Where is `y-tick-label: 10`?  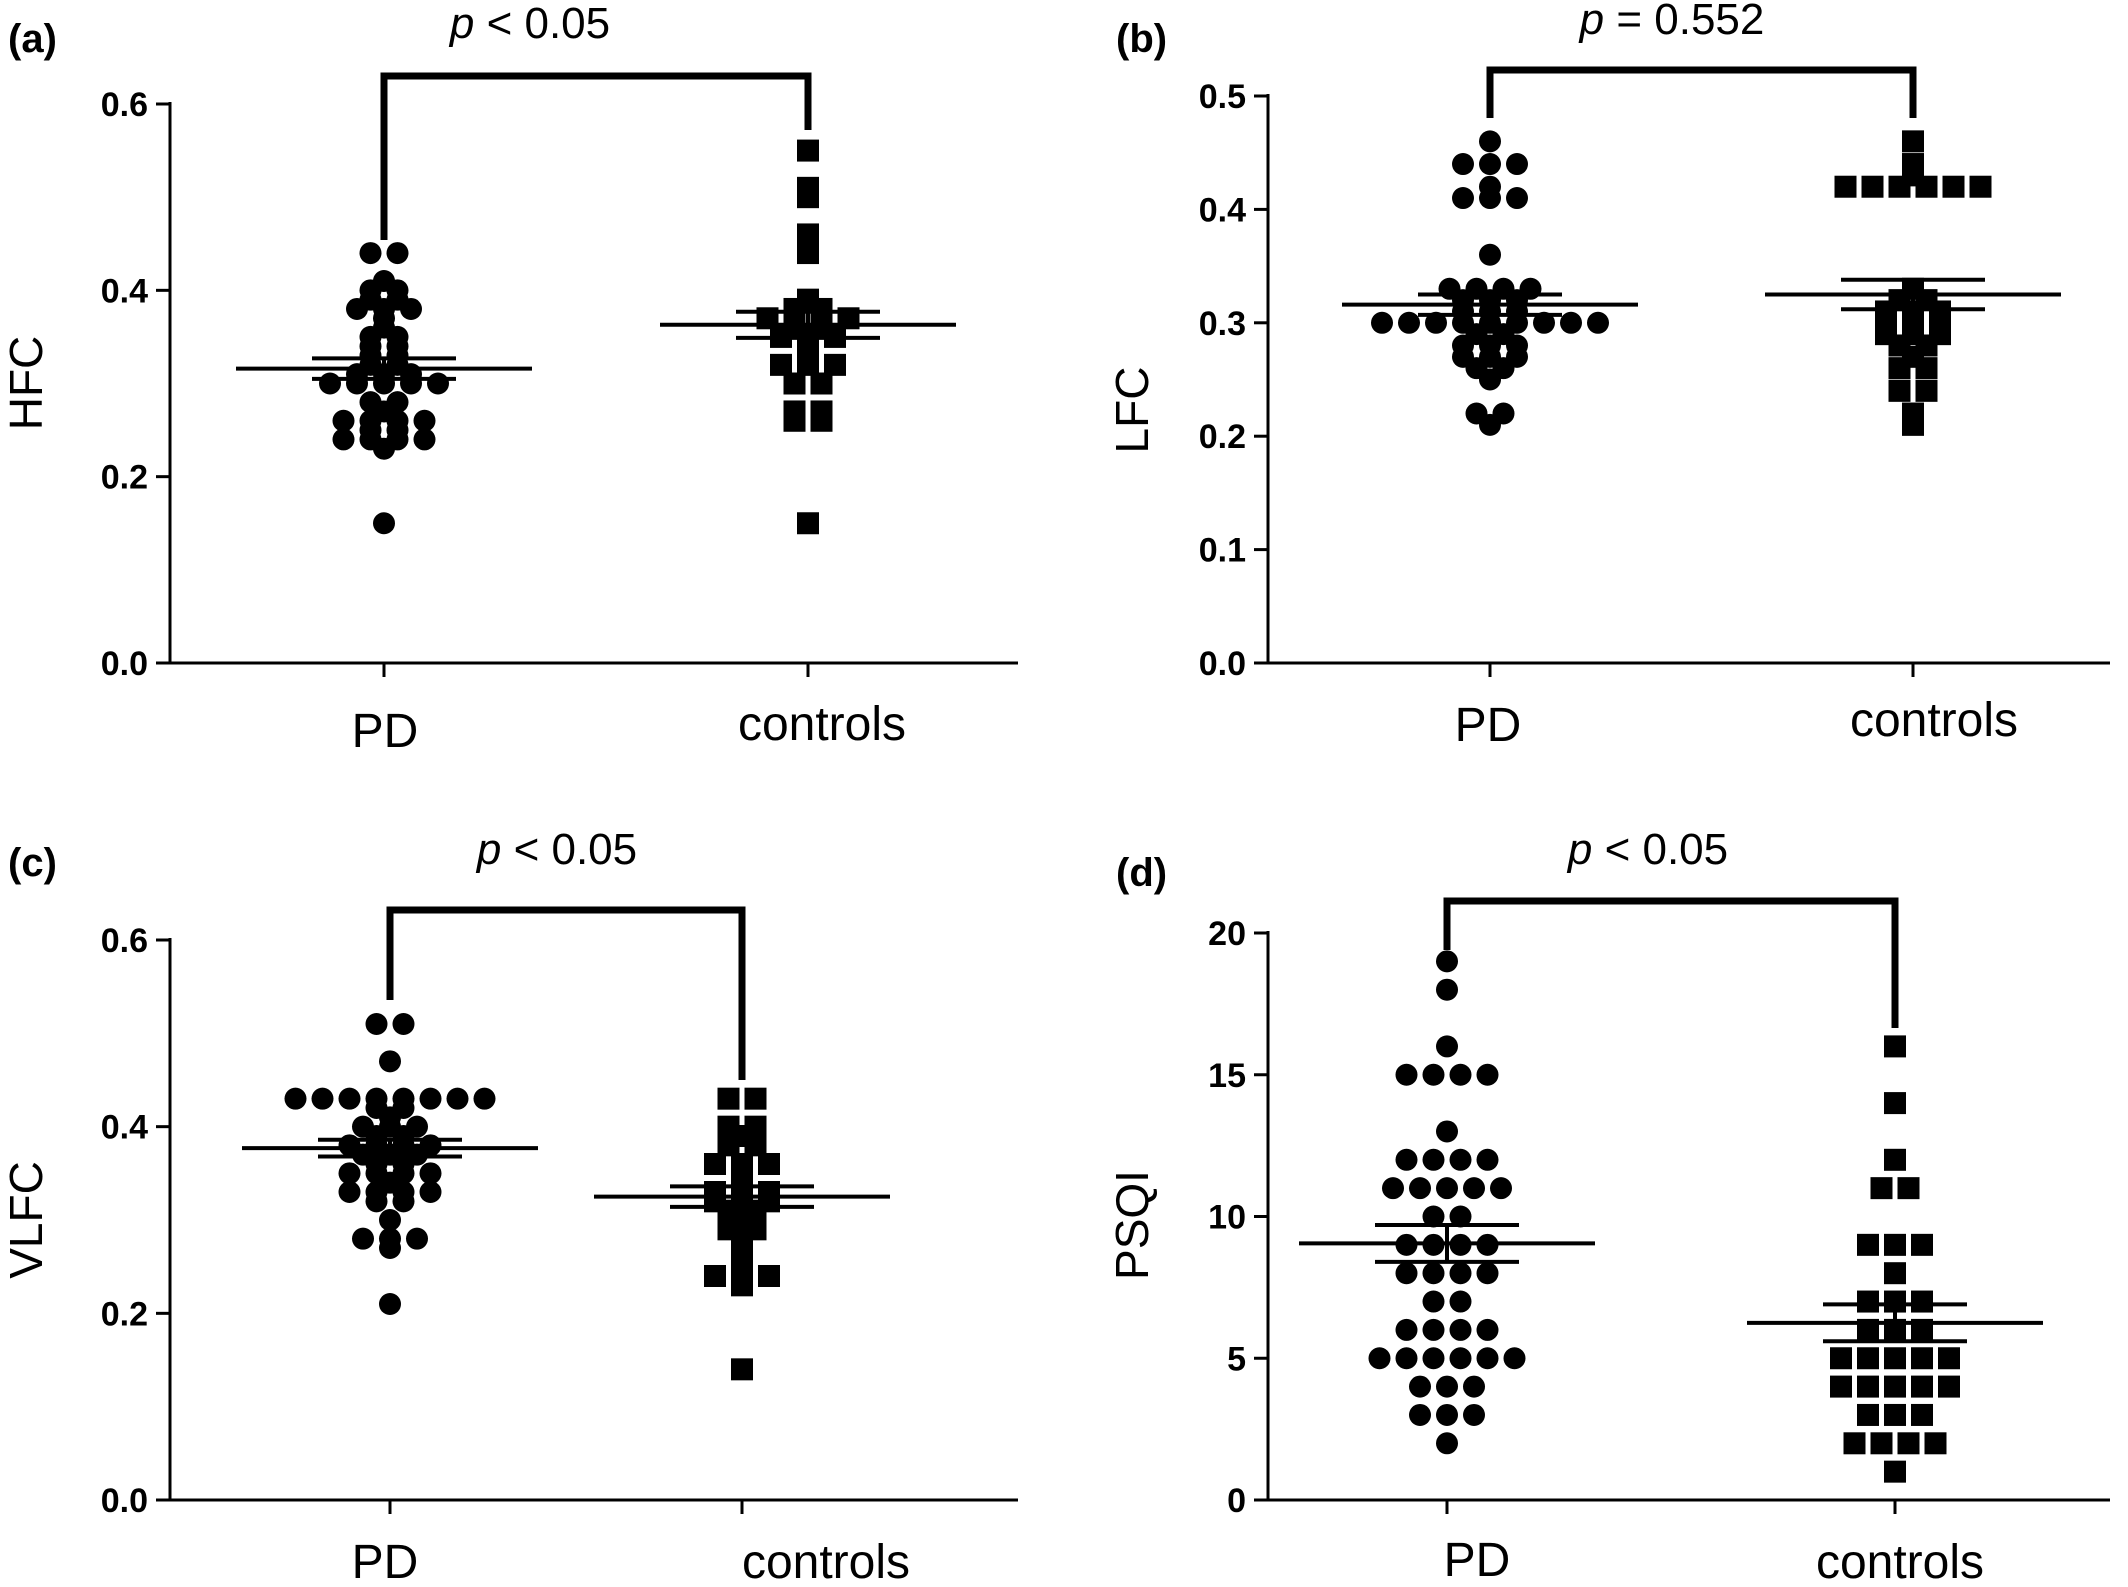
y-tick-label: 10 is located at coordinates (1227, 1218).